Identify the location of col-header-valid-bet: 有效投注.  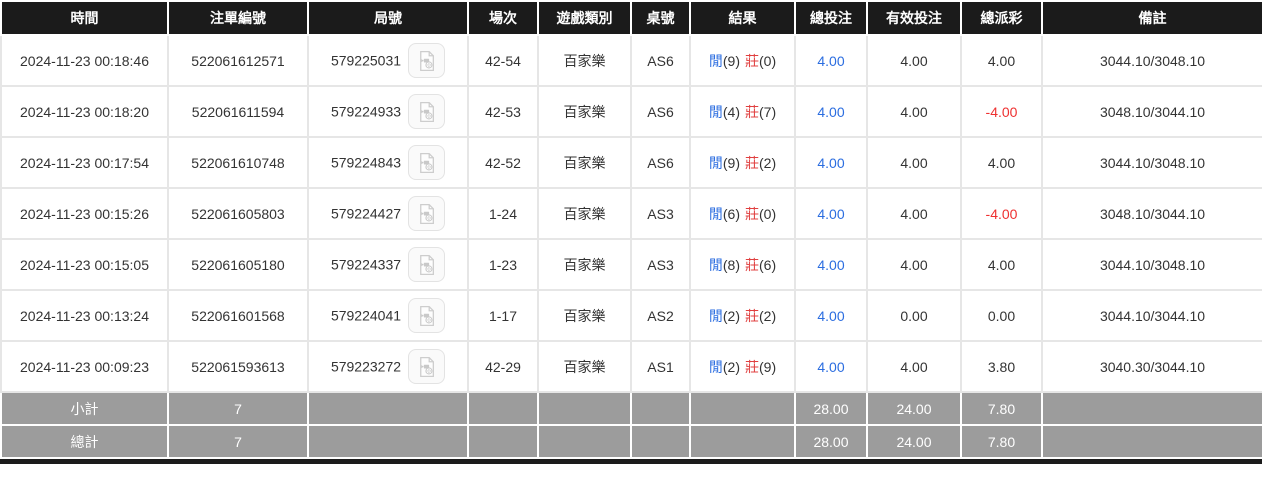
(914, 18).